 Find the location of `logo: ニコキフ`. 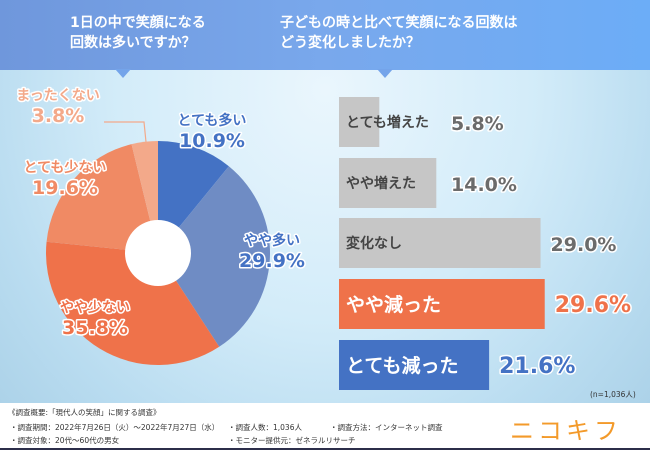

logo: ニコキフ is located at coordinates (566, 431).